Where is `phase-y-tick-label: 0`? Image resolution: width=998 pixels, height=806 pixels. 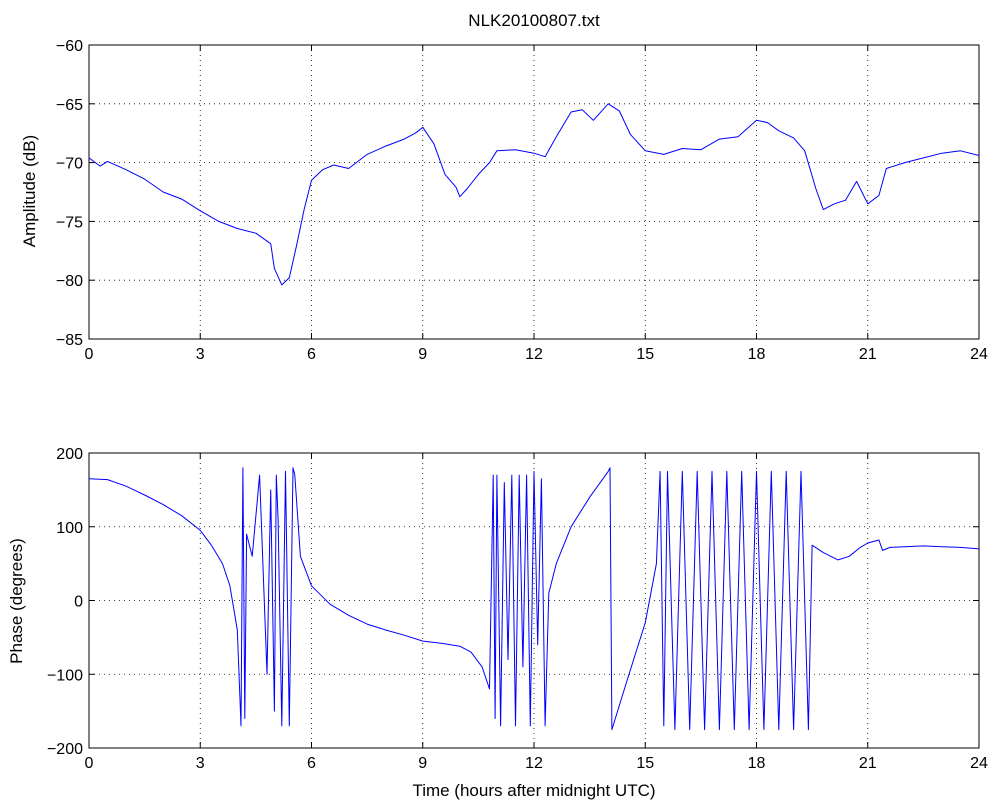
phase-y-tick-label: 0 is located at coordinates (78, 602).